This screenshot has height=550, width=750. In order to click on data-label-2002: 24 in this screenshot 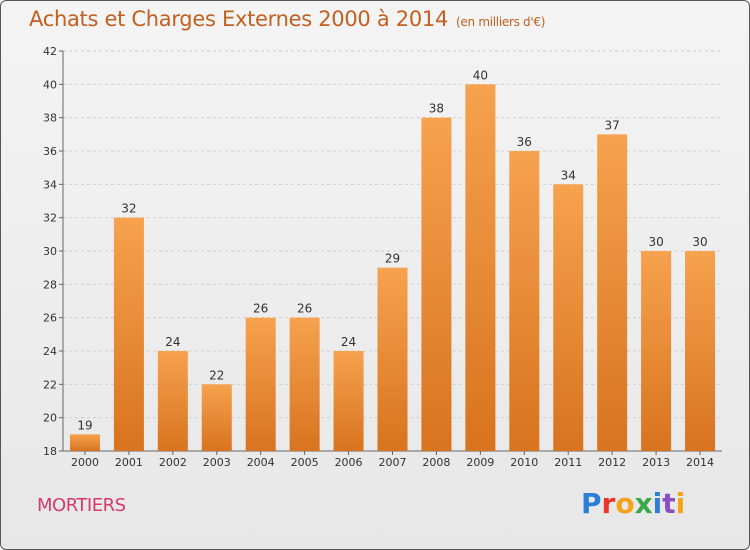, I will do `click(172, 342)`.